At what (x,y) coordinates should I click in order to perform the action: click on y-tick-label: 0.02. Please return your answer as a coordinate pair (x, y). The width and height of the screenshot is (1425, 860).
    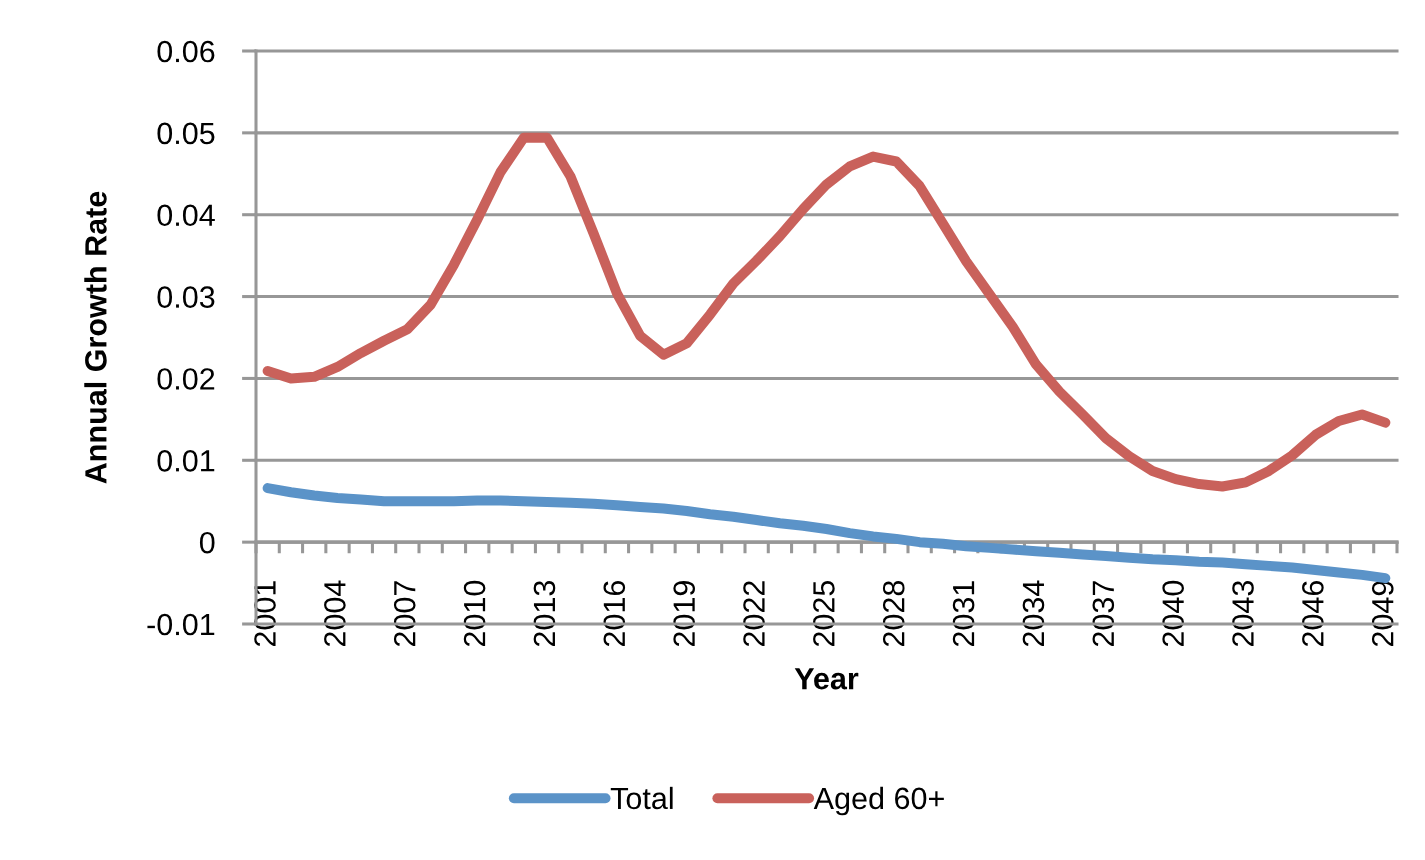
    Looking at the image, I should click on (186, 379).